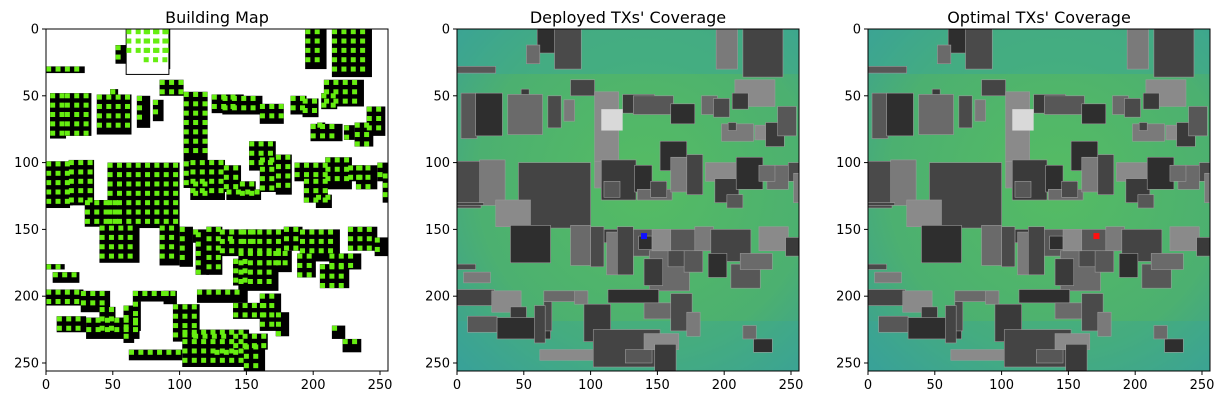 The image size is (1224, 407). What do you see at coordinates (246, 385) in the screenshot?
I see `x-tick-label: 150` at bounding box center [246, 385].